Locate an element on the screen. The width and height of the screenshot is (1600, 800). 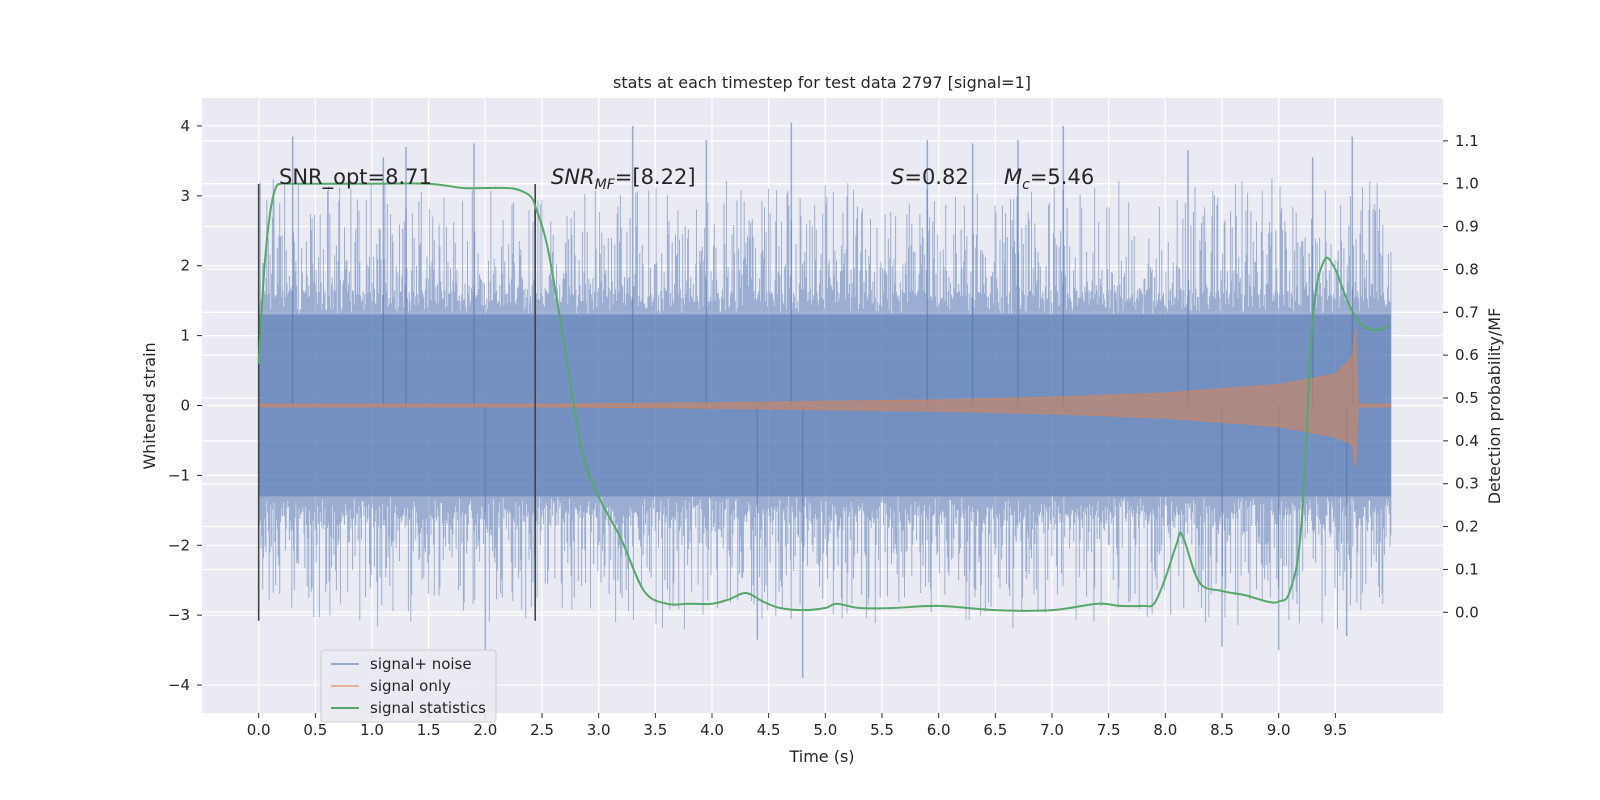
y-right-tick-label-0: 0.0 is located at coordinates (1467, 612).